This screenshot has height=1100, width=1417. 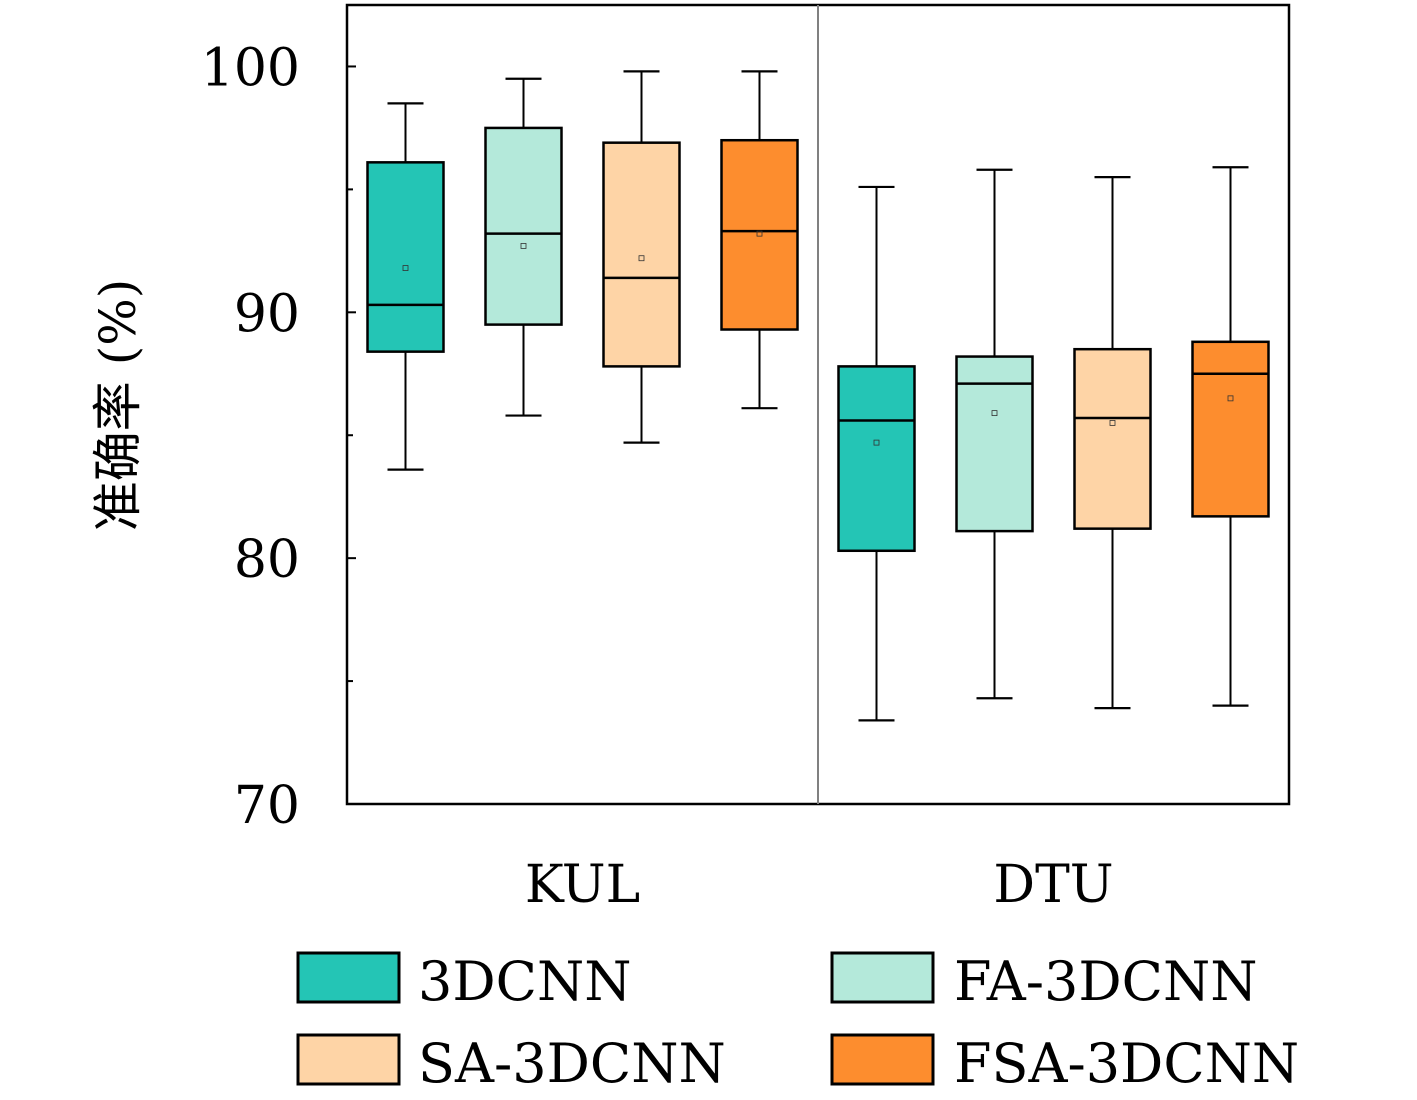 What do you see at coordinates (118, 405) in the screenshot?
I see `y-axis-label: 准确率 (%)` at bounding box center [118, 405].